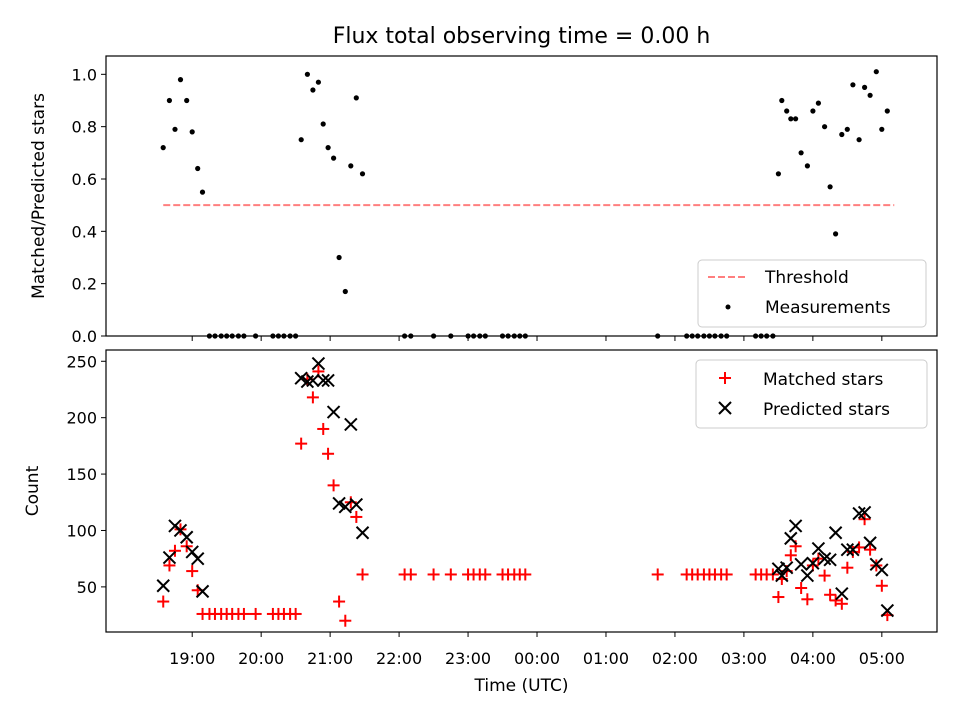 Image resolution: width=960 pixels, height=720 pixels. Describe the element at coordinates (744, 658) in the screenshot. I see `bottom-x-tick-label: 03:00` at that location.